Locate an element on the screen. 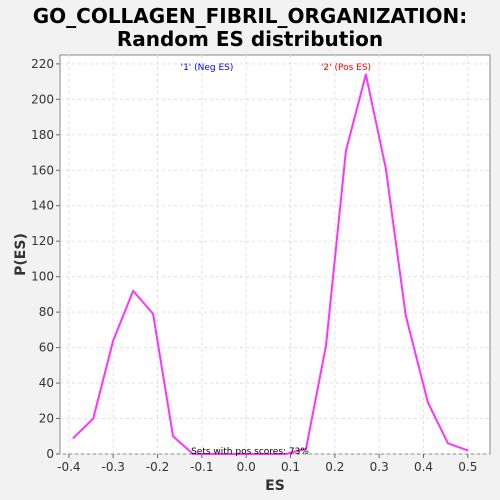 This screenshot has width=500, height=500. pos-es-label: '2' (Pos ES) is located at coordinates (346, 68).